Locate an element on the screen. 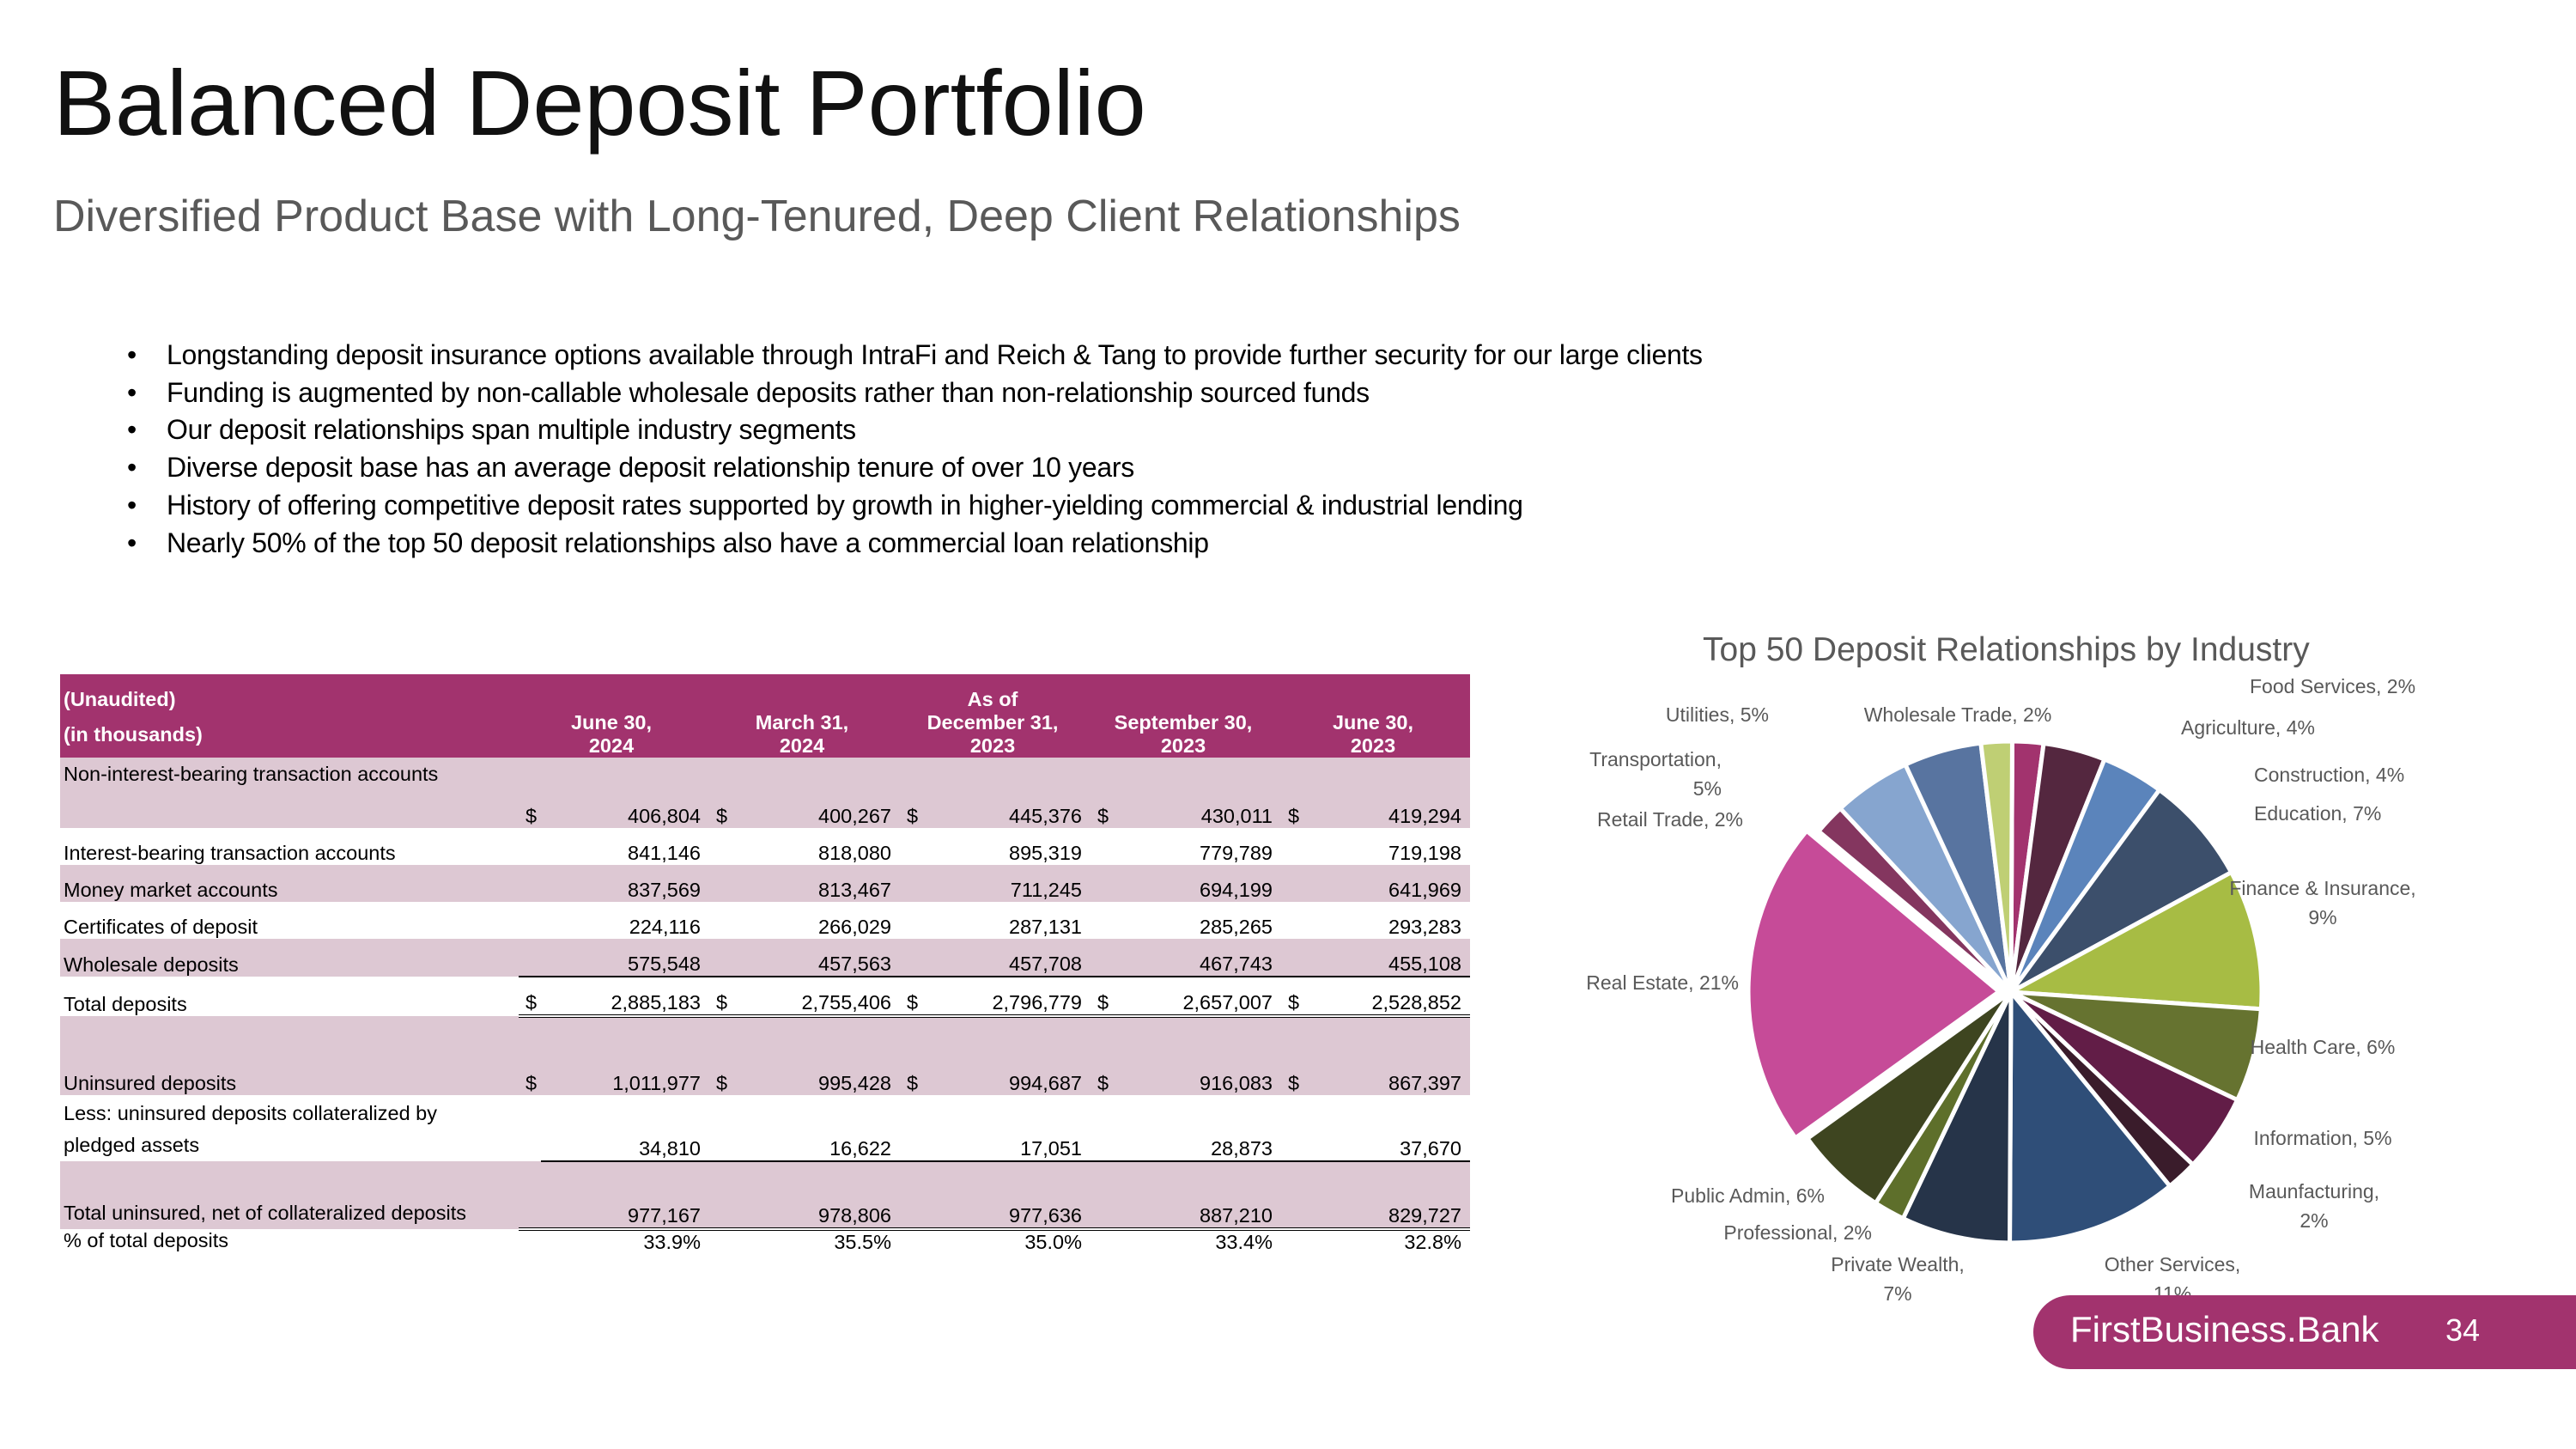 This screenshot has width=2576, height=1449. footer-bar: FirstBusiness.Bank 34 is located at coordinates (2304, 1332).